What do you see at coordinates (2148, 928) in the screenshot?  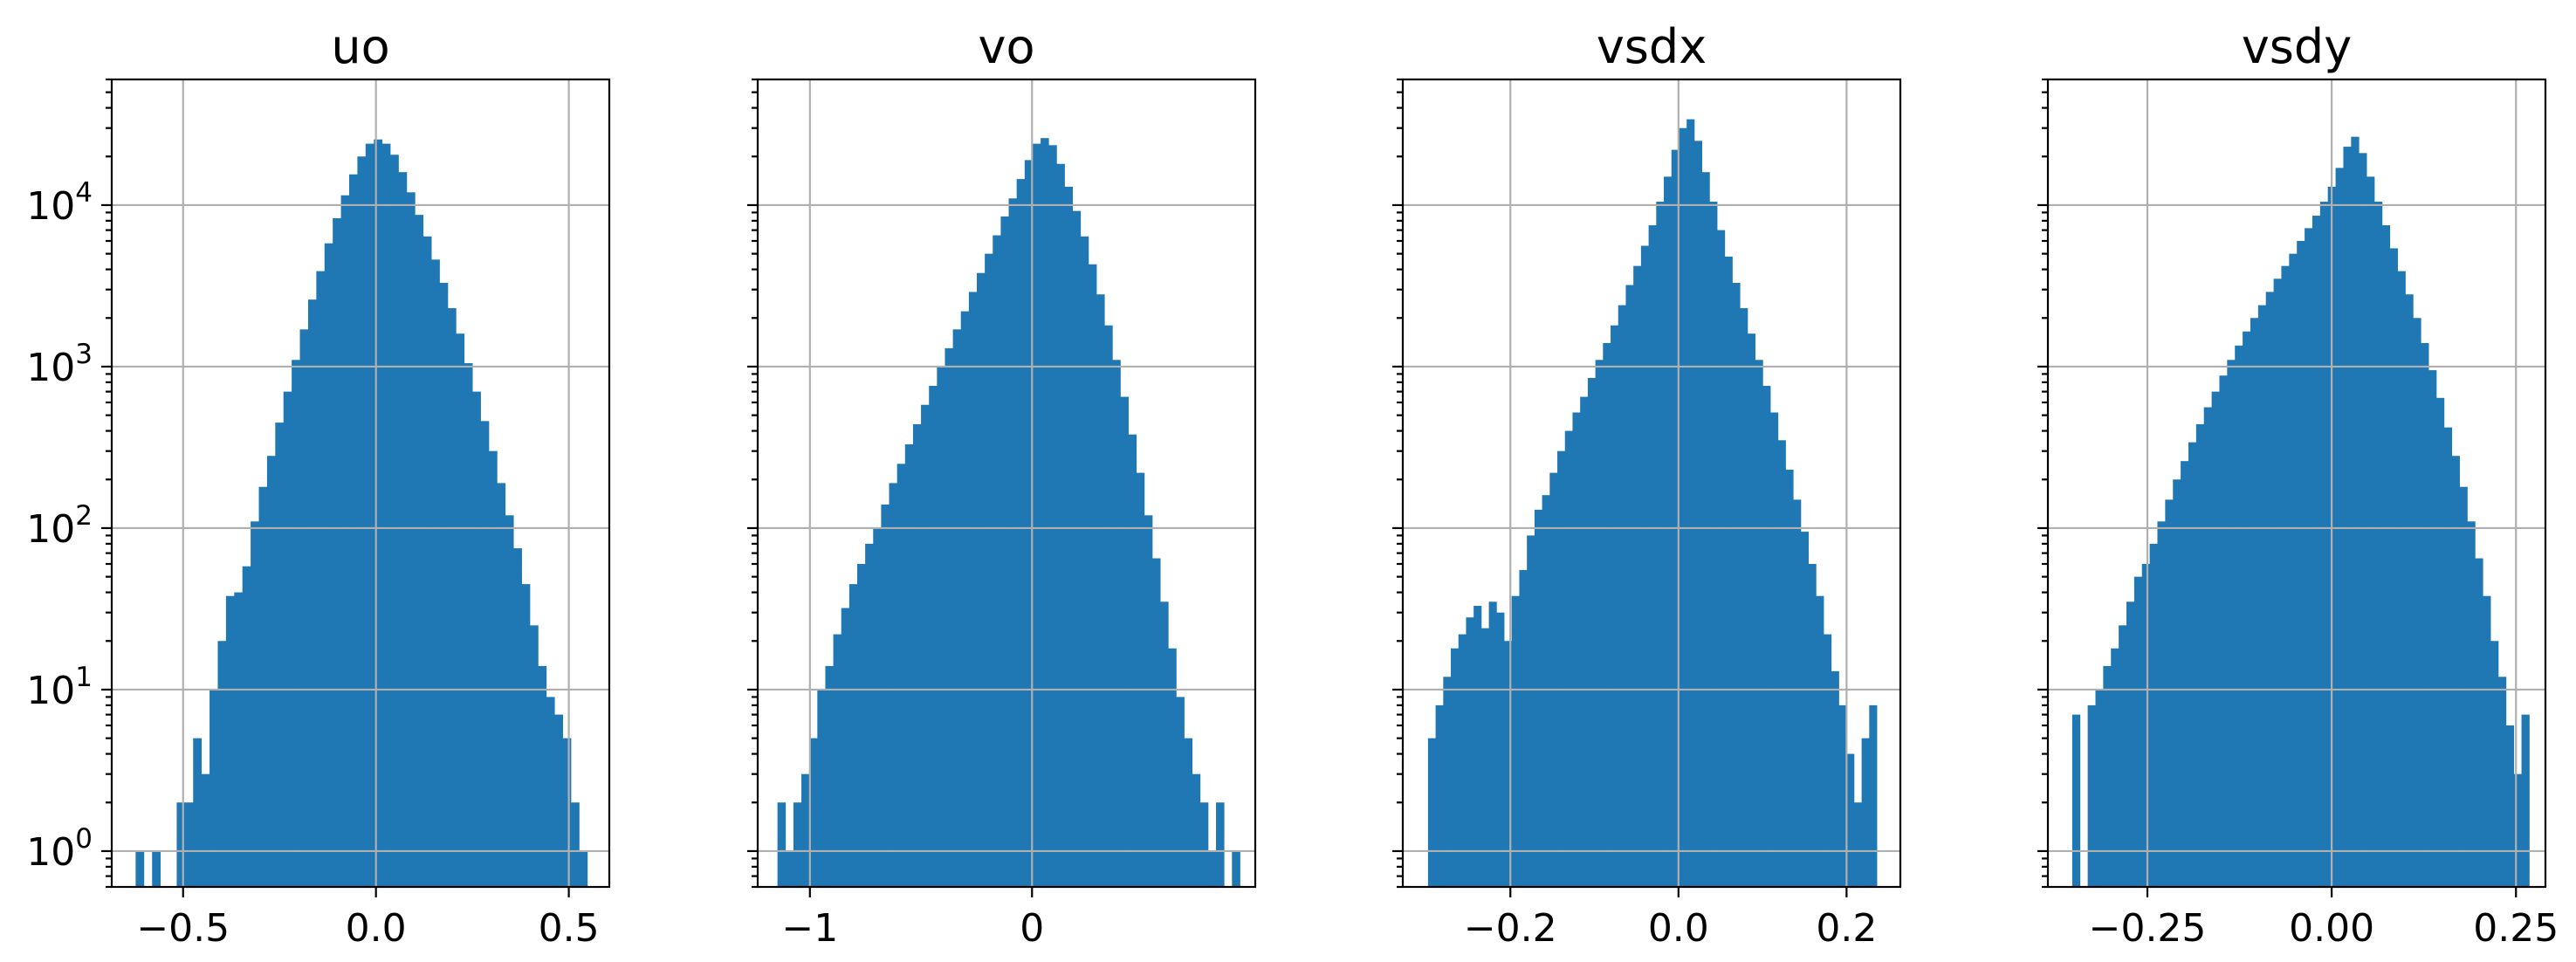 I see `x-tick-label: −0.25` at bounding box center [2148, 928].